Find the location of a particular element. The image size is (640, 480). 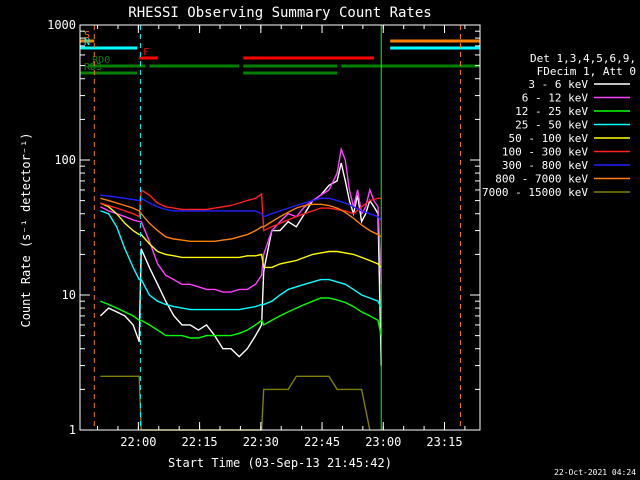

legend-label-0: 3 - 6 keV is located at coordinates (558, 84).